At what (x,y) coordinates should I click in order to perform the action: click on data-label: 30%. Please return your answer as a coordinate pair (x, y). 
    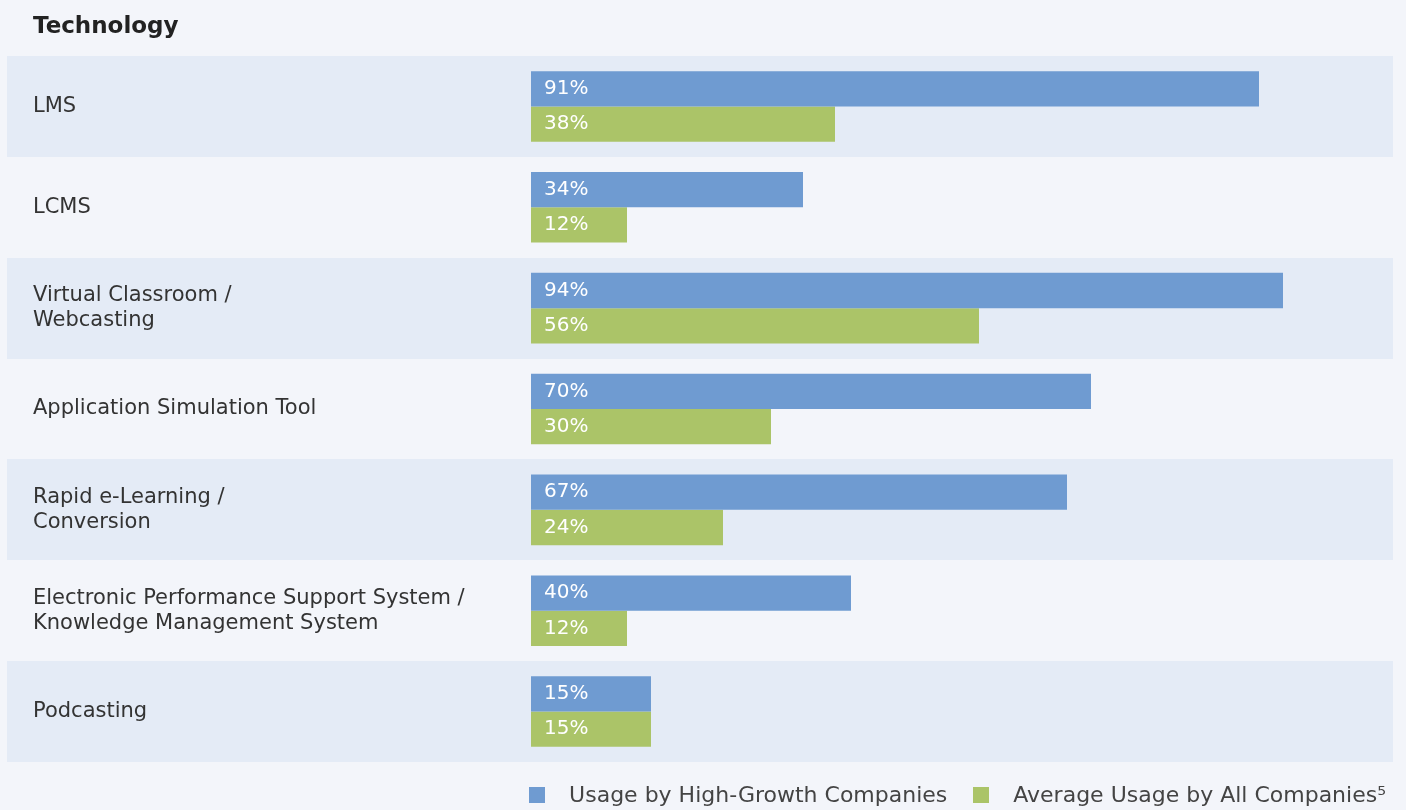
    Looking at the image, I should click on (566, 424).